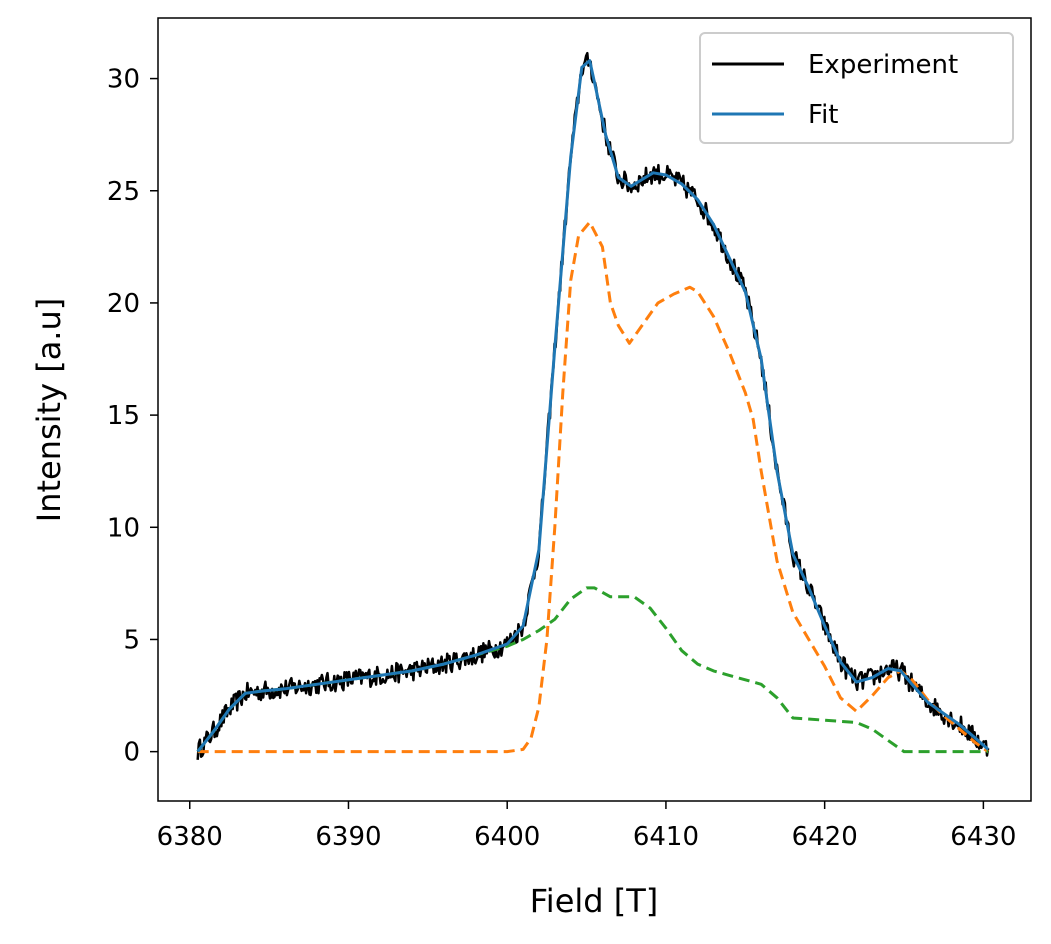 The height and width of the screenshot is (944, 1051). What do you see at coordinates (123, 80) in the screenshot?
I see `y-tick-label: 30` at bounding box center [123, 80].